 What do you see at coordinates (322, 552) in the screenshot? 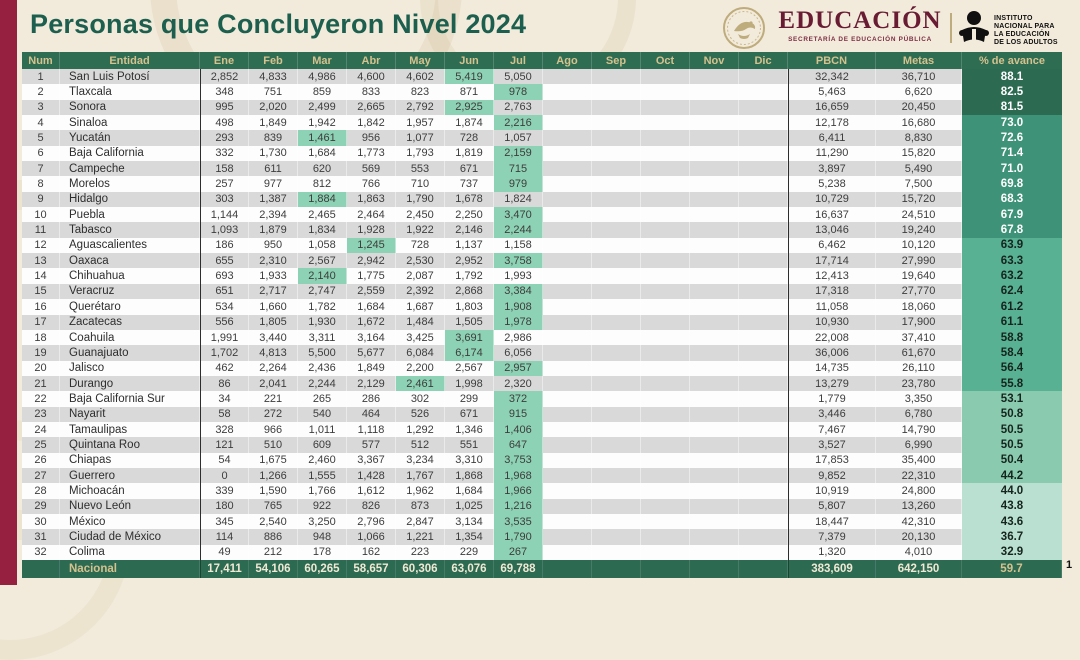
I see `month-cell: 178` at bounding box center [322, 552].